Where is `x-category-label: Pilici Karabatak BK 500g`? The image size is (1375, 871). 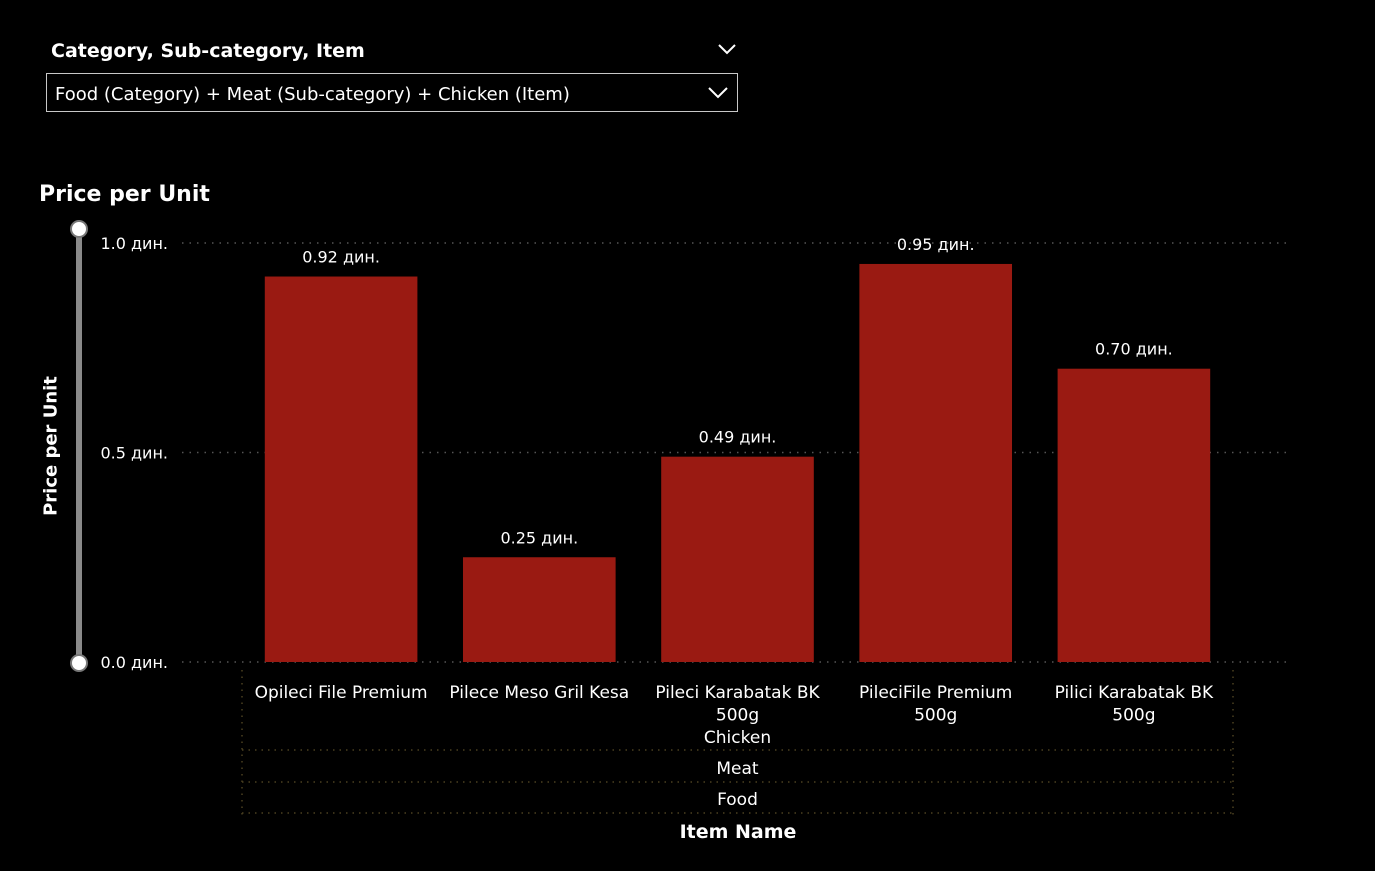
x-category-label: Pilici Karabatak BK 500g is located at coordinates (1134, 704).